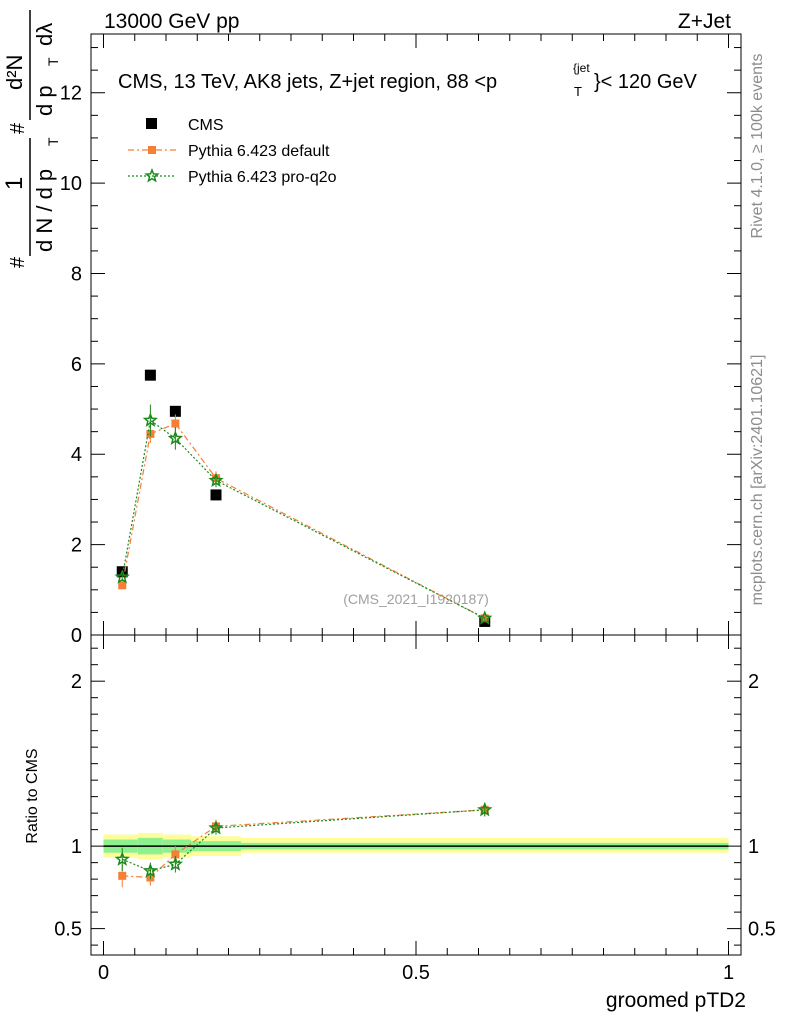  I want to click on main-ytick-label: 10, so click(71, 184).